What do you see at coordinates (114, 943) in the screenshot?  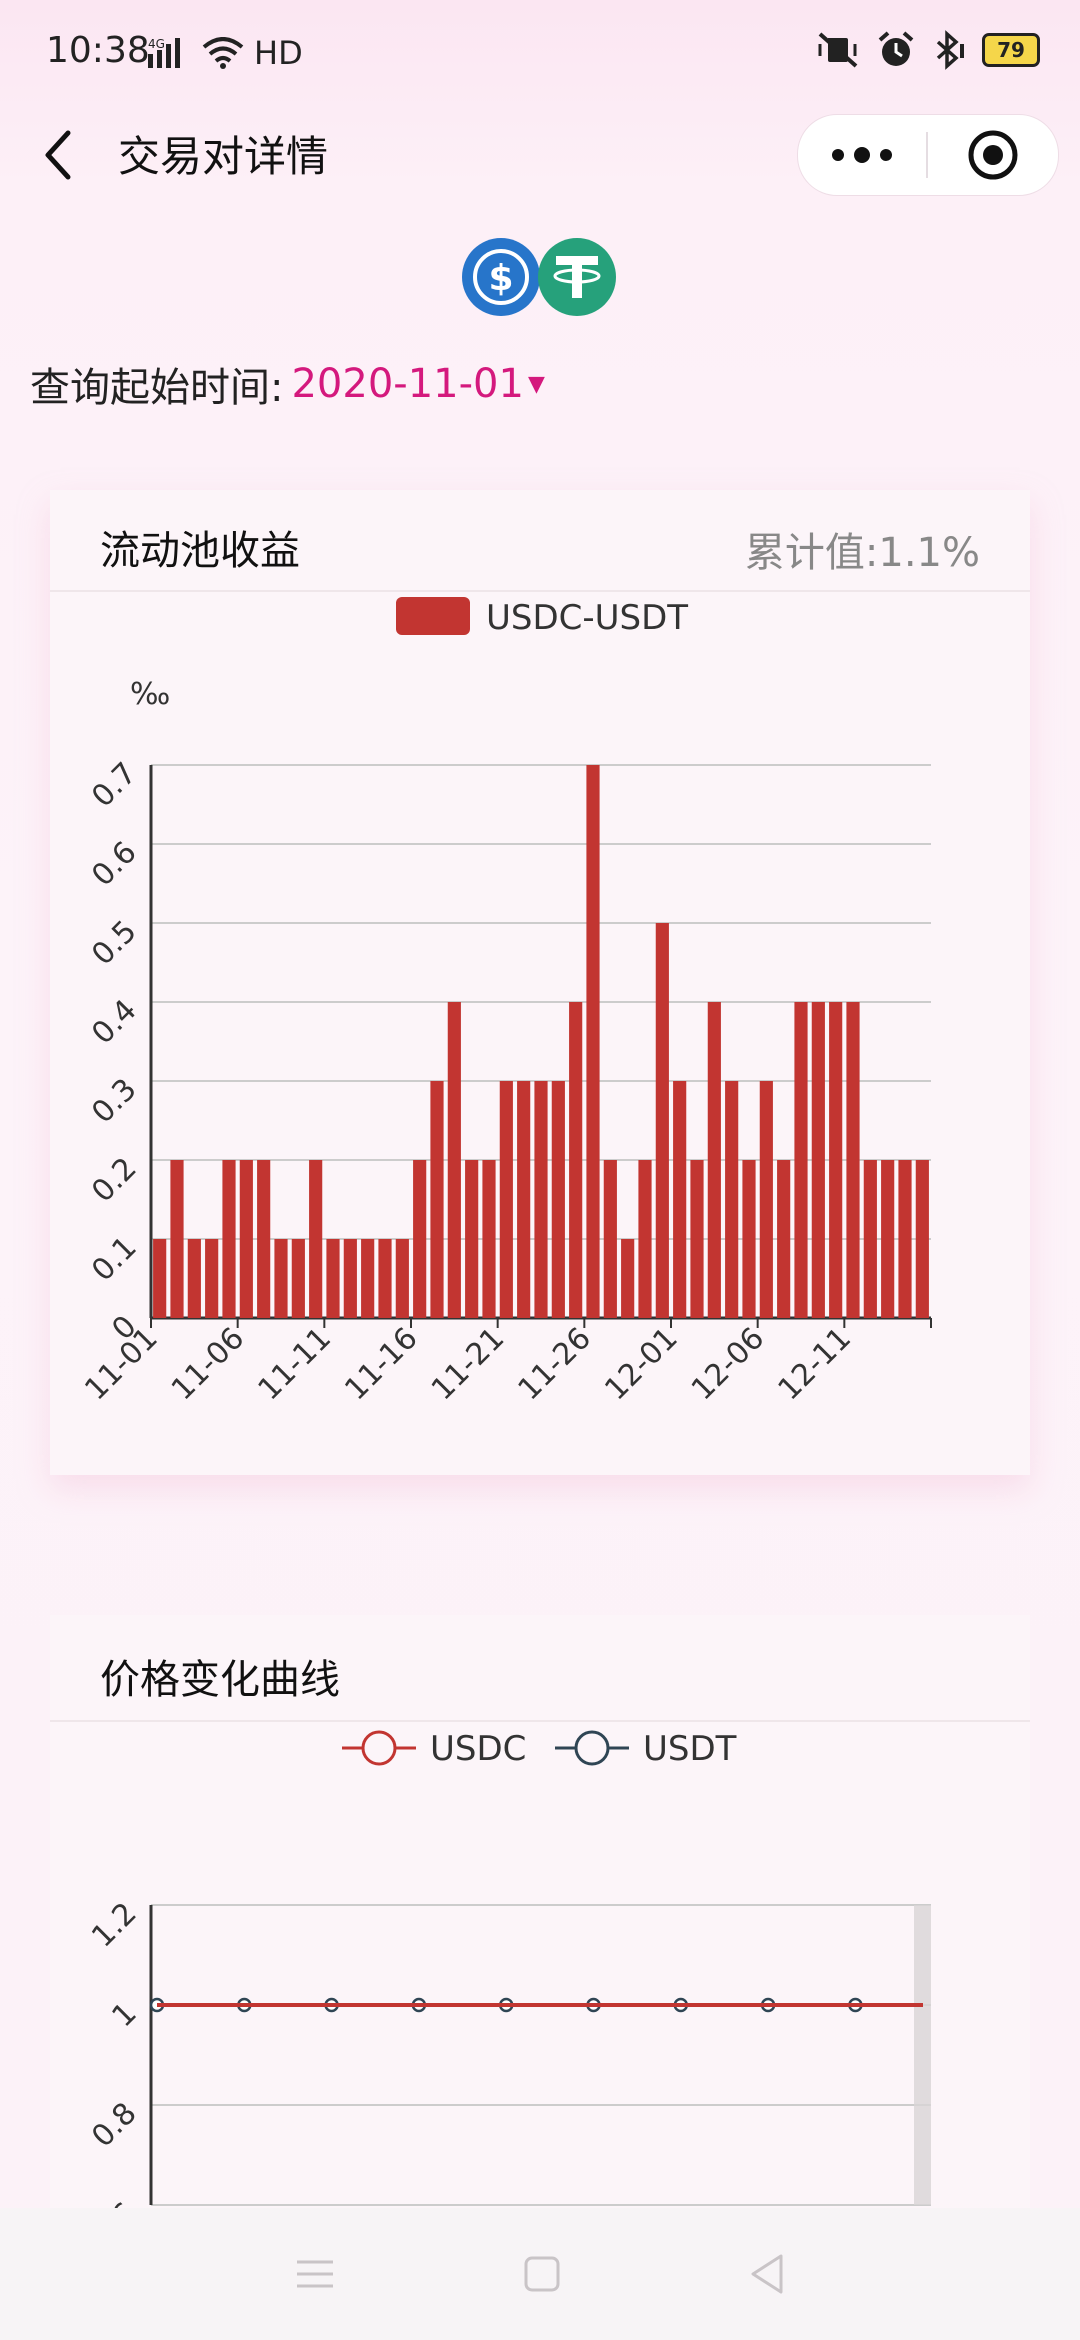 I see `y-tick-label: 0.5` at bounding box center [114, 943].